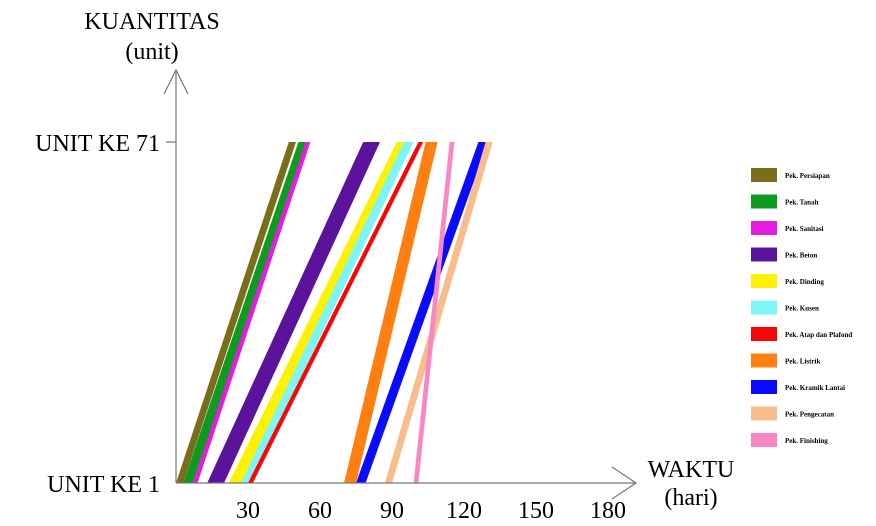  I want to click on legend-label-4: Pek. Beton, so click(801, 256).